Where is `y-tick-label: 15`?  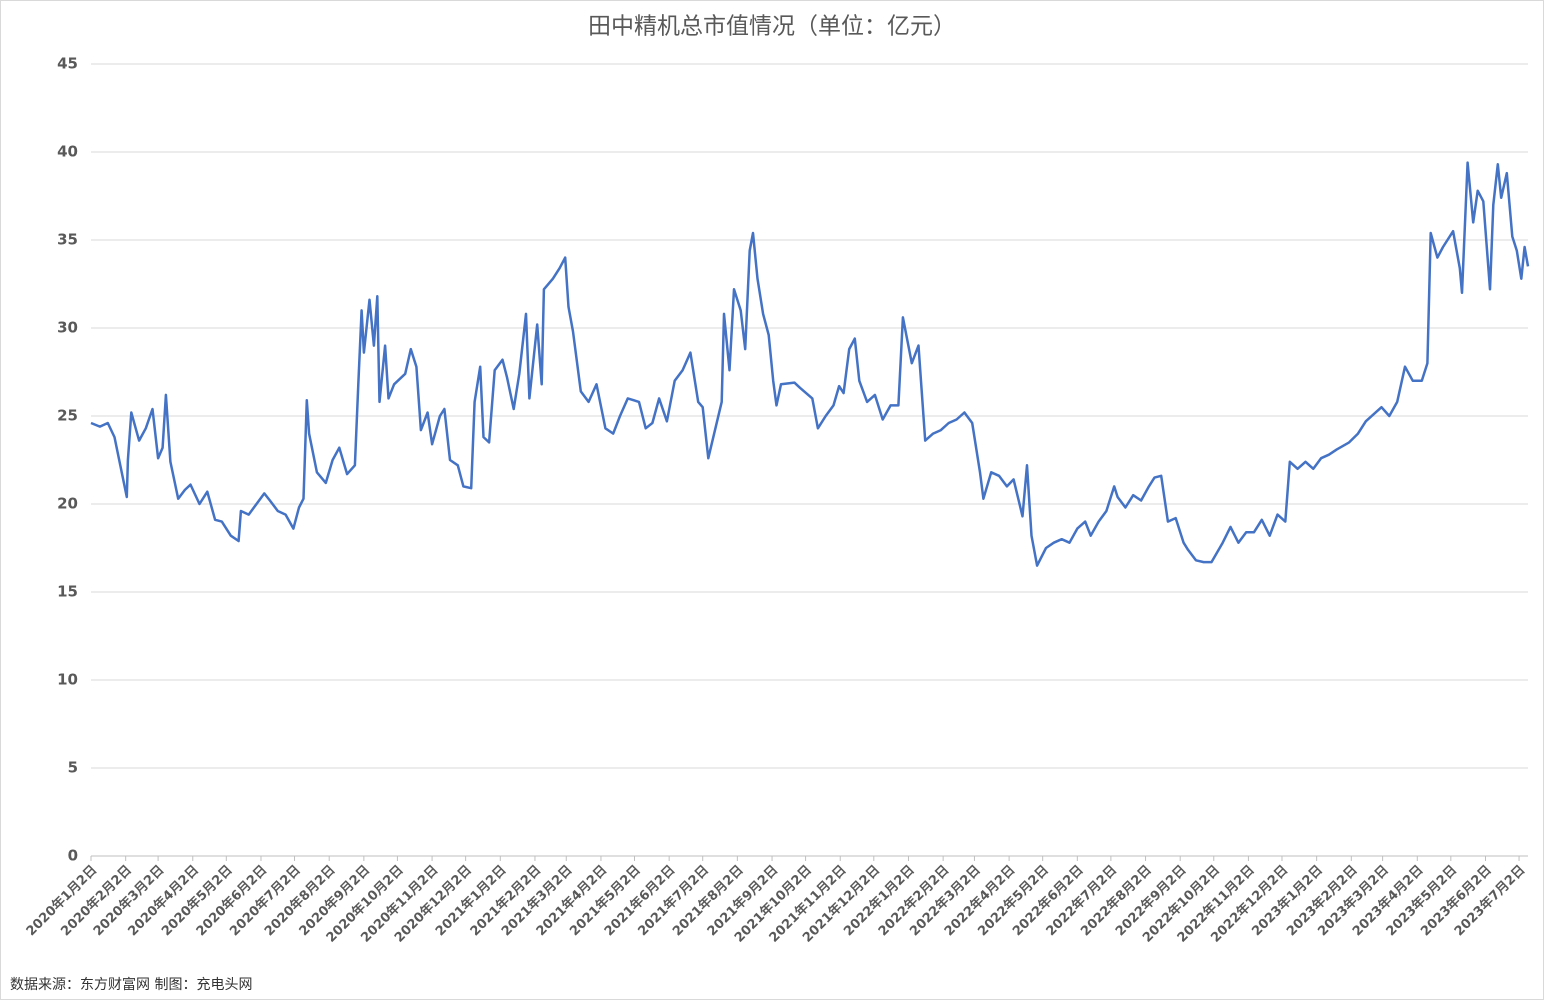 y-tick-label: 15 is located at coordinates (67, 592).